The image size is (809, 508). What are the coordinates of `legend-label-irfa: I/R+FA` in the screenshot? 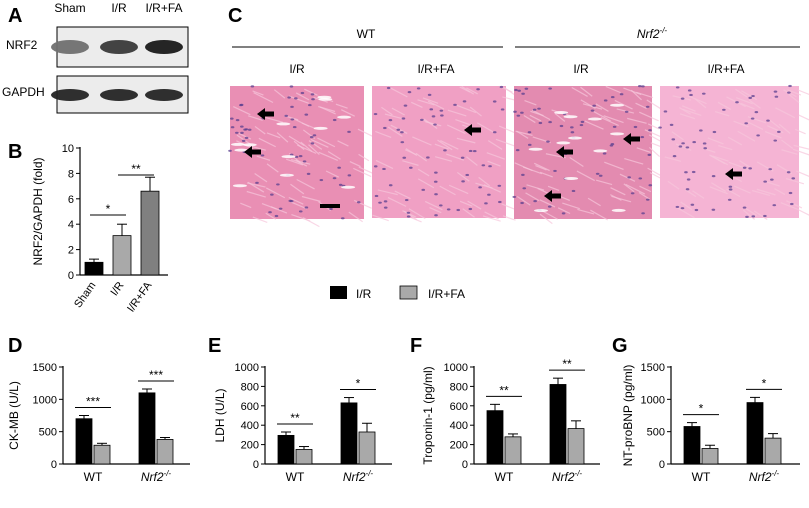 It's located at (446, 294).